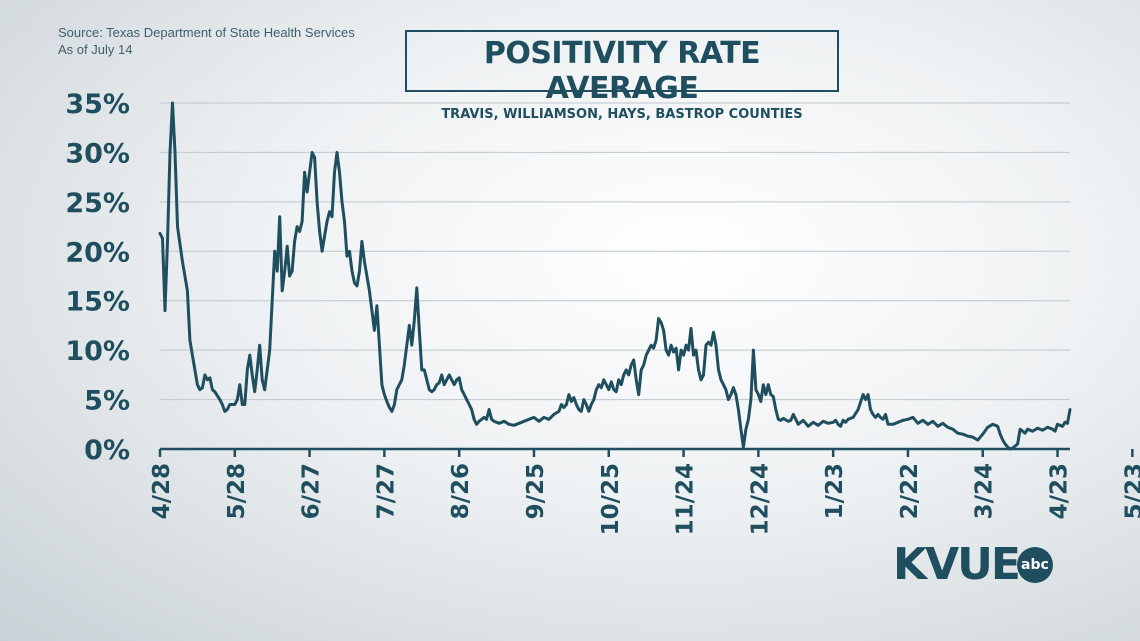  I want to click on y-tick-label: 35%, so click(97, 104).